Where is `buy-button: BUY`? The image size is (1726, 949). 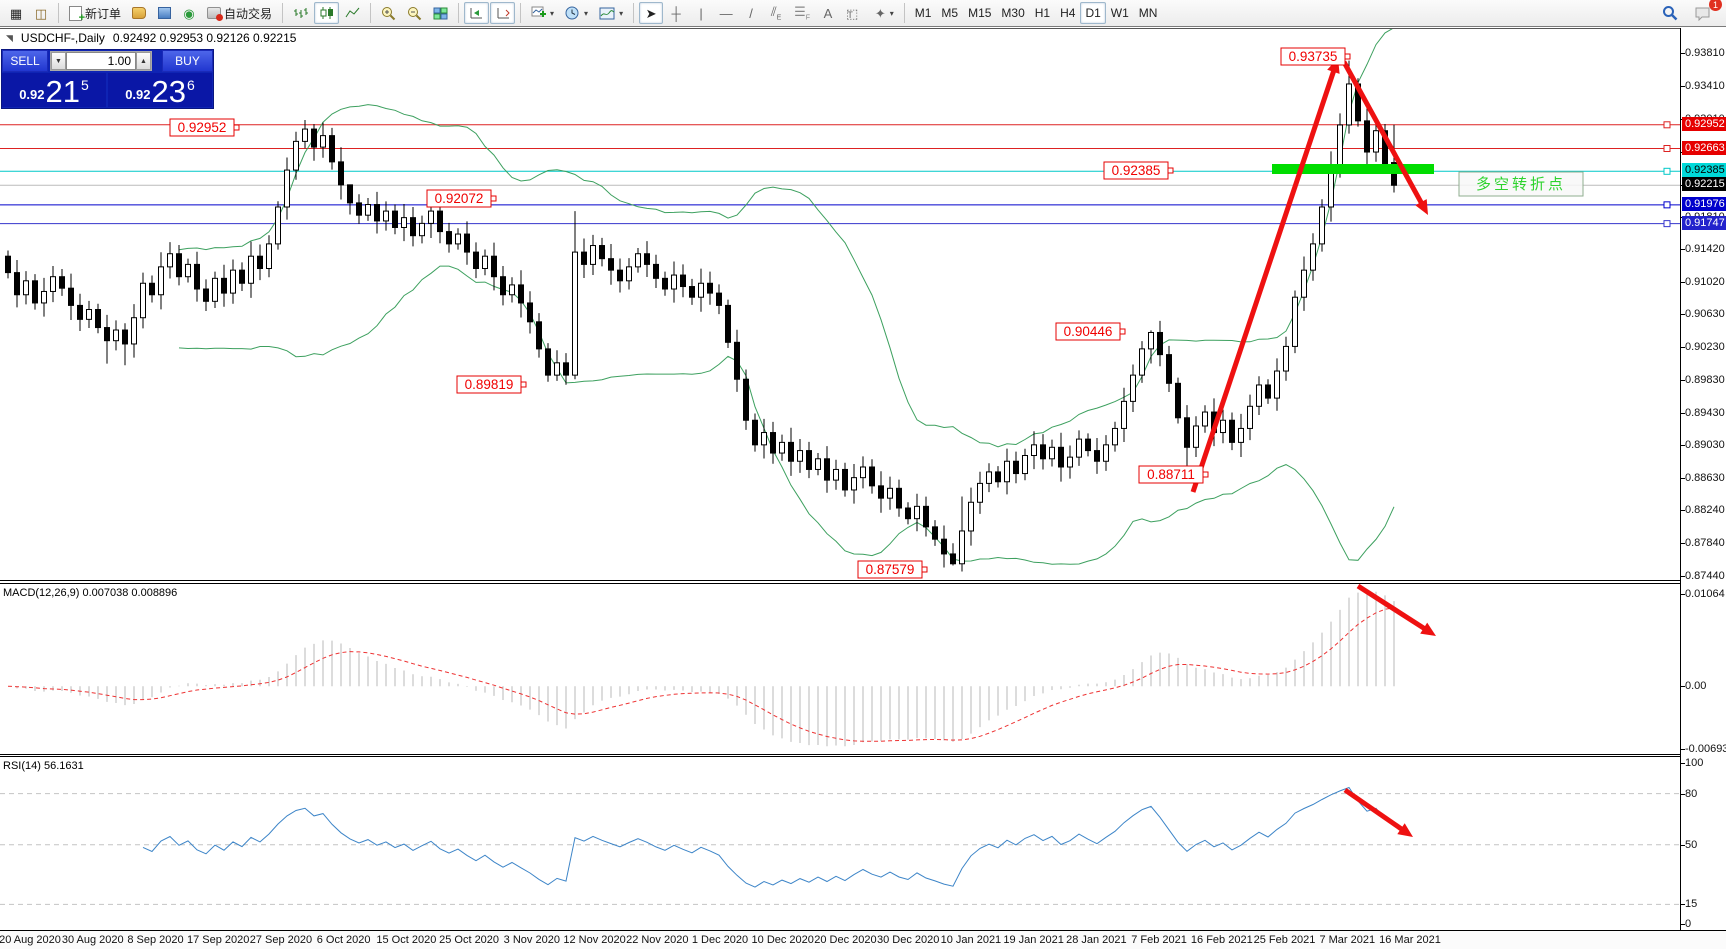
buy-button: BUY is located at coordinates (187, 61).